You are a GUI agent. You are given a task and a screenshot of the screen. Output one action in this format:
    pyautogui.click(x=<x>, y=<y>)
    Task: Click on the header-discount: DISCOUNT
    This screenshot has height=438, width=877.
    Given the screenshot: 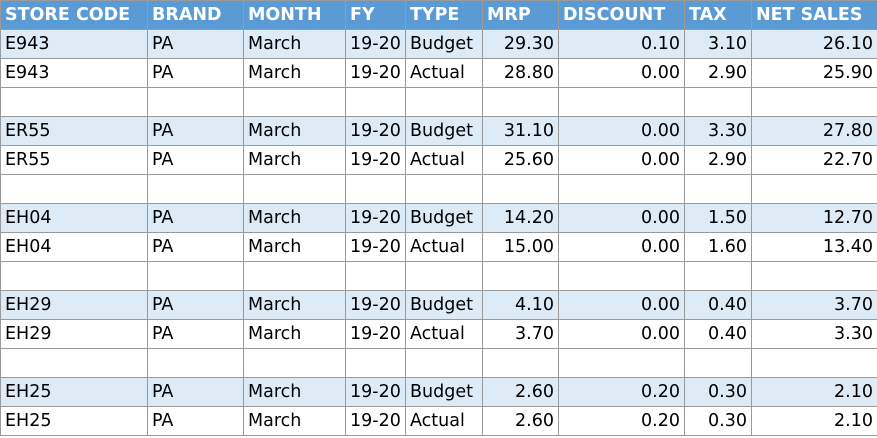 What is the action you would take?
    pyautogui.click(x=621, y=15)
    